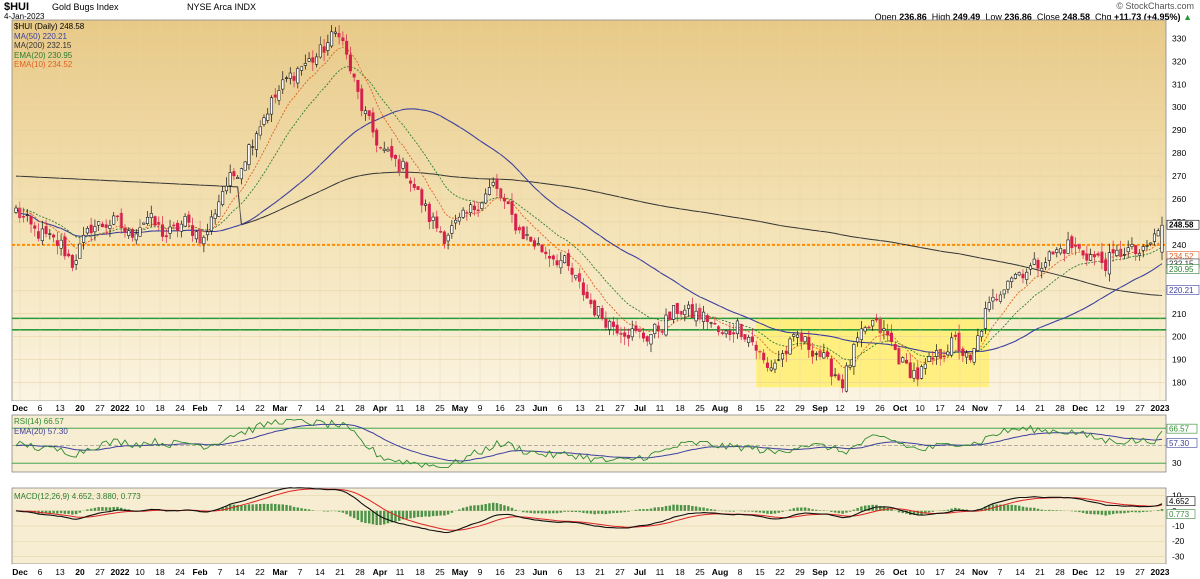 The image size is (1200, 579). I want to click on legend-ma50: MA(50) 220.21, so click(40, 36).